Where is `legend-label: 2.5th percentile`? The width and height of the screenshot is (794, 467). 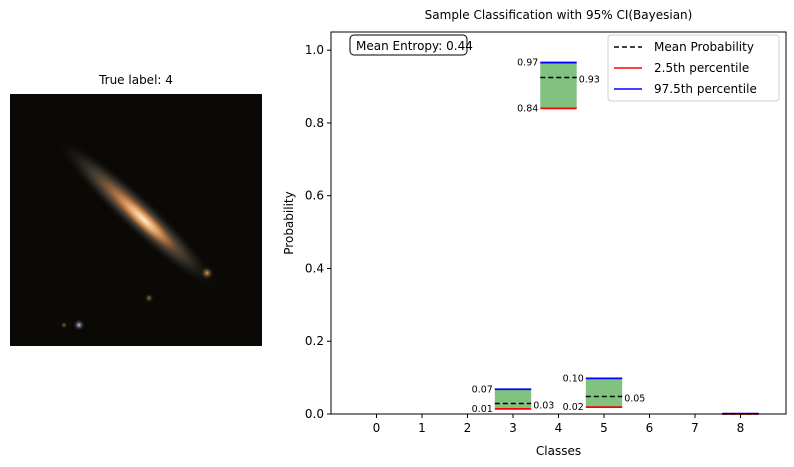
legend-label: 2.5th percentile is located at coordinates (701, 68).